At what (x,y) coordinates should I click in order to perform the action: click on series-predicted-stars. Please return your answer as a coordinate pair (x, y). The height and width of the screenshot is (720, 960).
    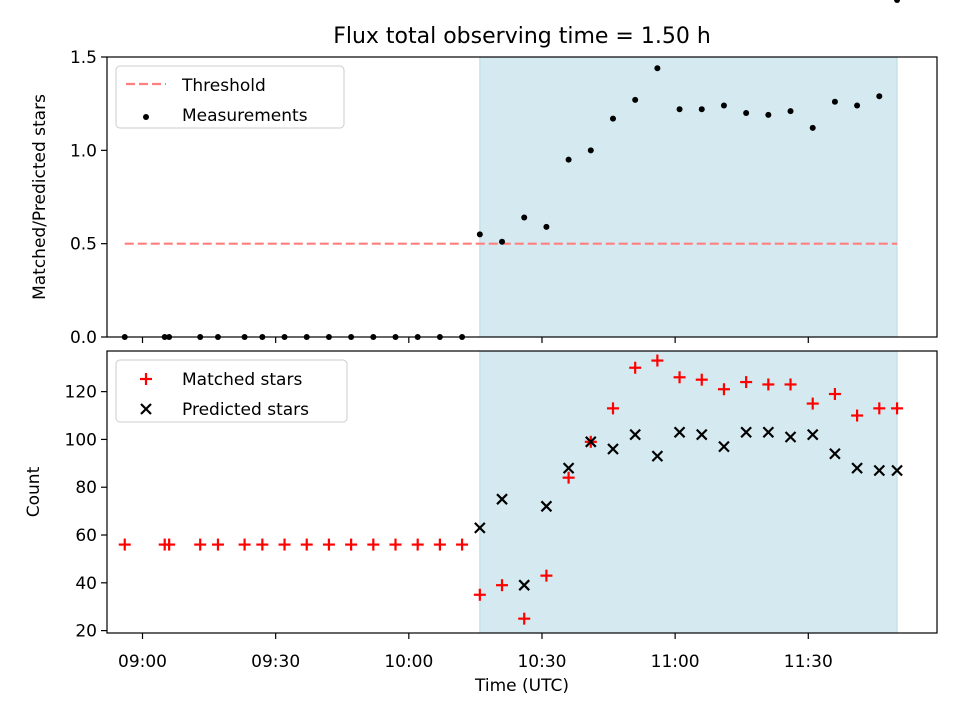
    Looking at the image, I should click on (688, 508).